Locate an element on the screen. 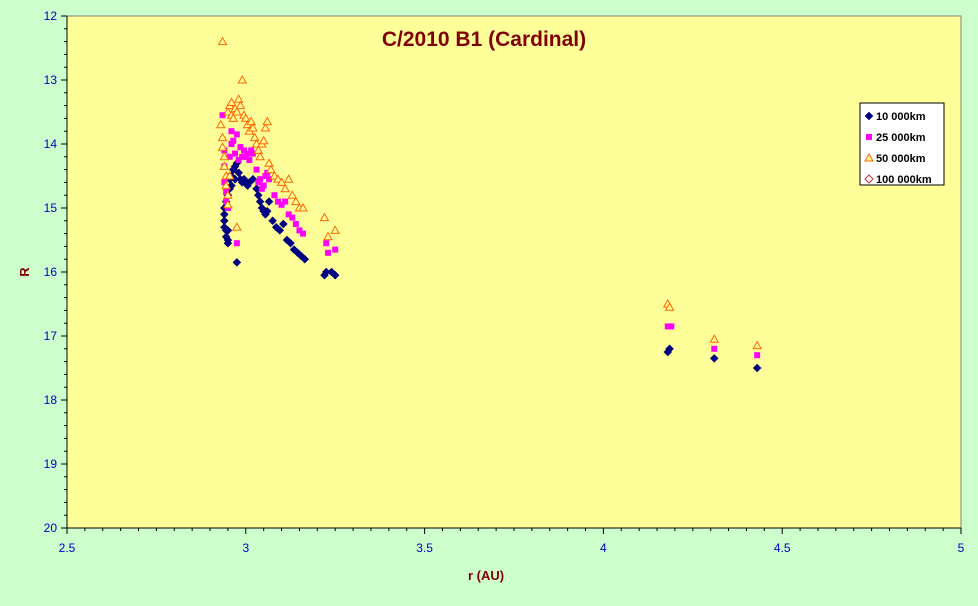  x-tick-label: 4.5 is located at coordinates (782, 548).